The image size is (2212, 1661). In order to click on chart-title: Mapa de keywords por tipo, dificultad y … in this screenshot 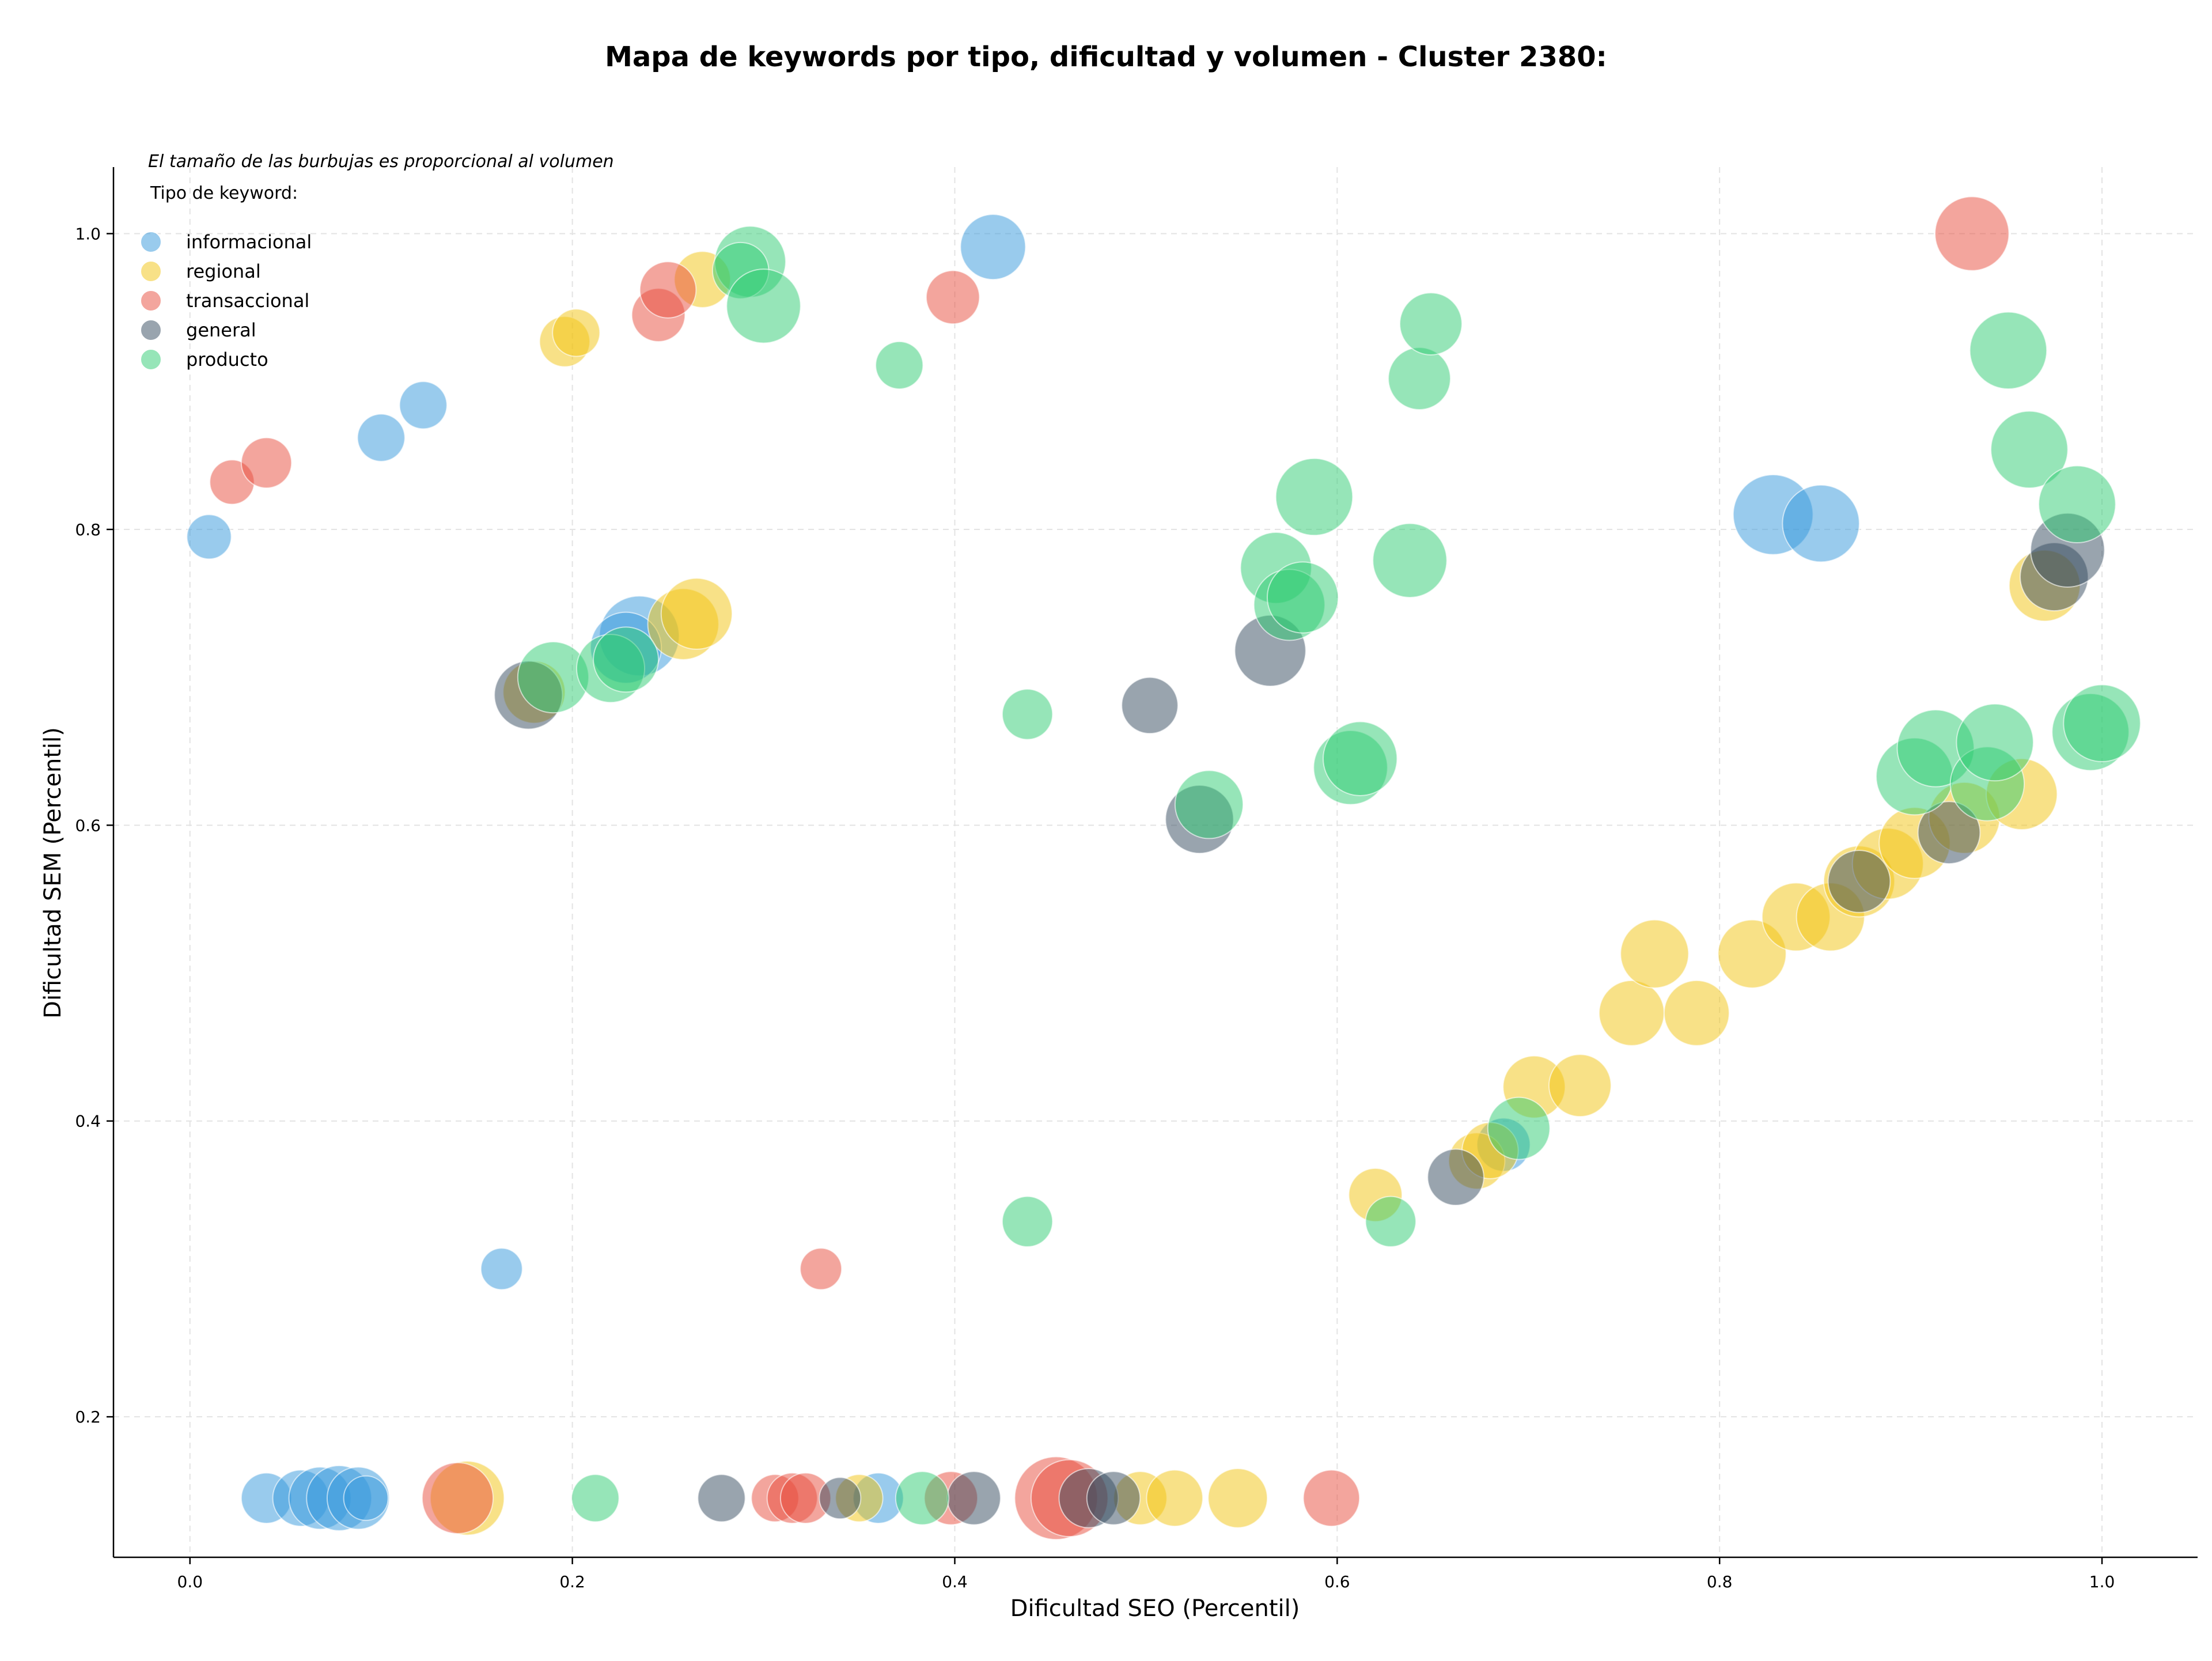, I will do `click(1106, 57)`.